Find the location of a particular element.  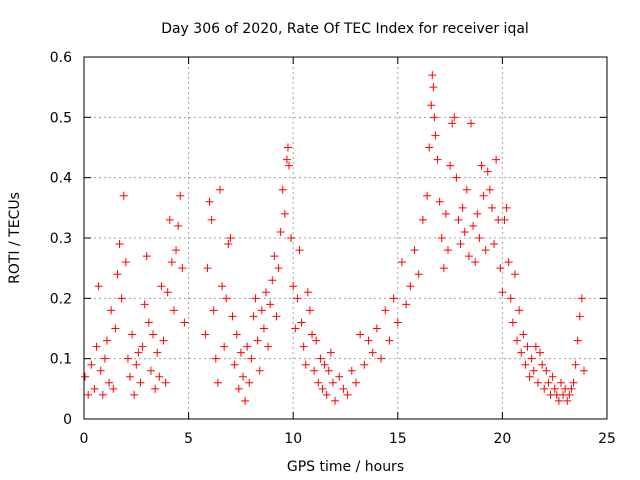

y-tick-label: 0.3 is located at coordinates (61, 239).